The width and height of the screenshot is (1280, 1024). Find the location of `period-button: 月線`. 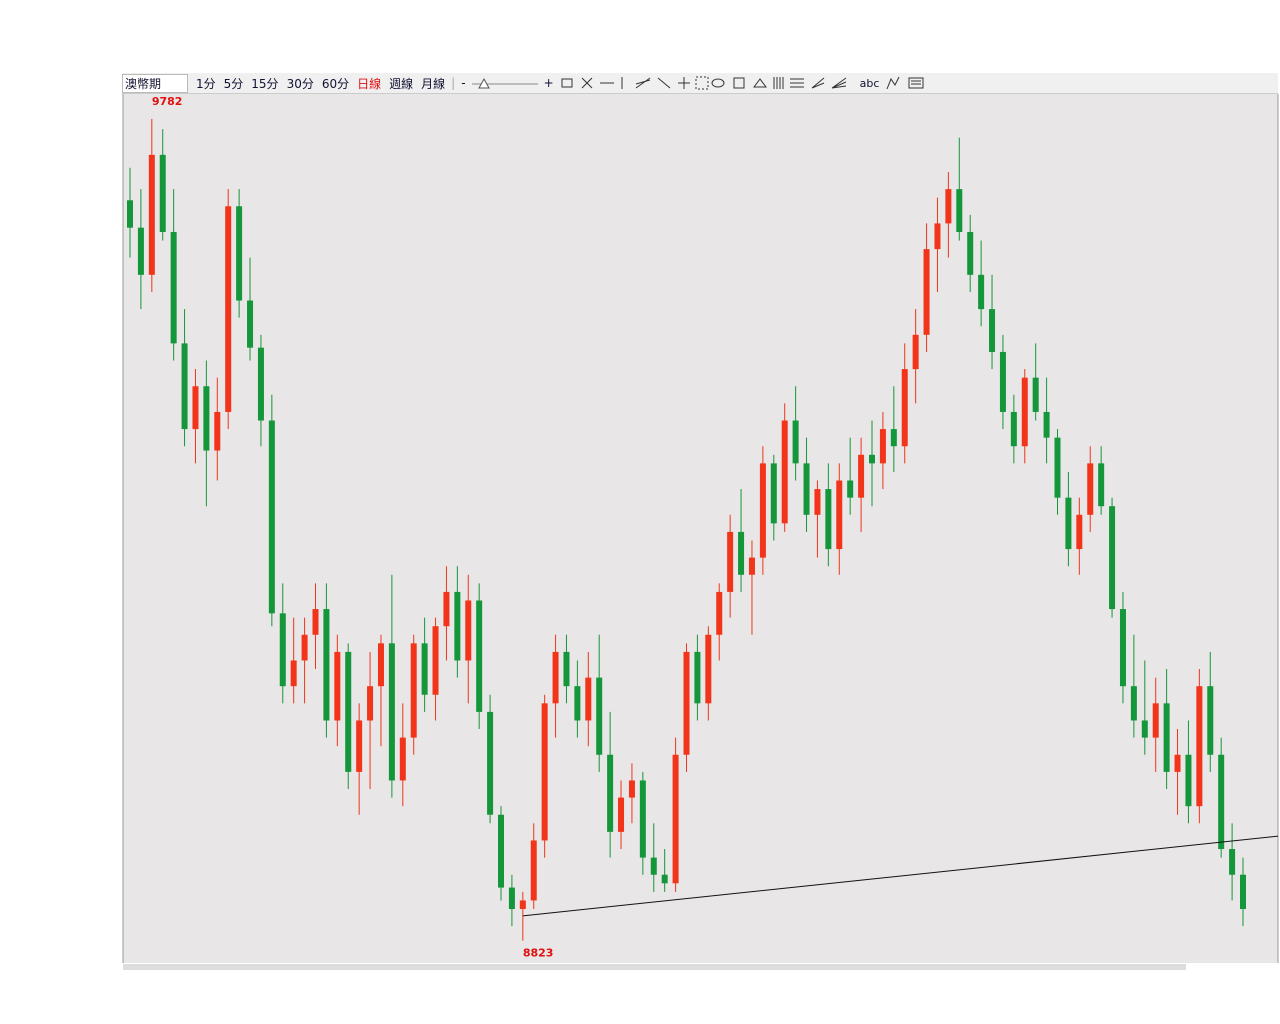

period-button: 月線 is located at coordinates (433, 83).